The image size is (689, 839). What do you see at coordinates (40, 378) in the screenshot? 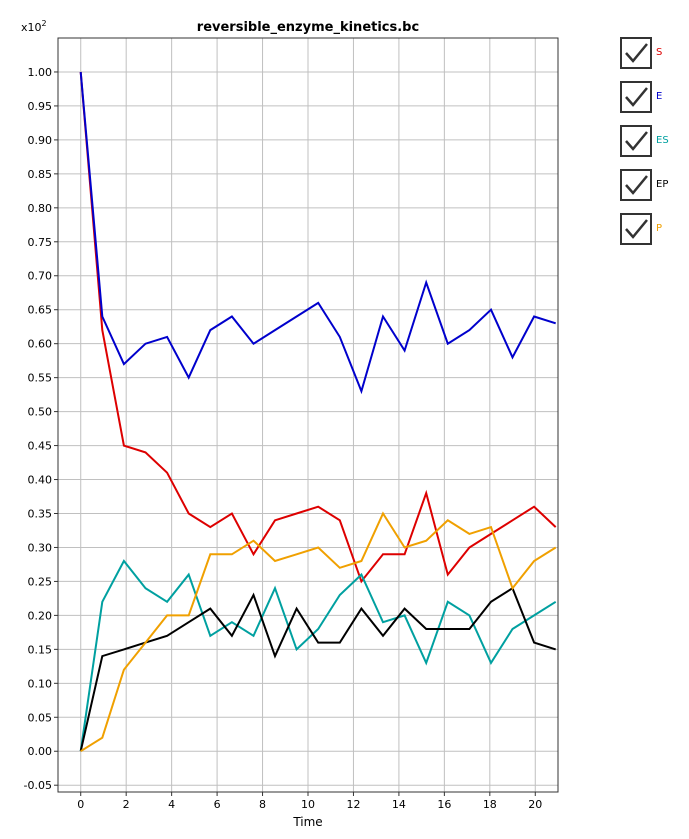
I see `y-tick-label: 0.55` at bounding box center [40, 378].